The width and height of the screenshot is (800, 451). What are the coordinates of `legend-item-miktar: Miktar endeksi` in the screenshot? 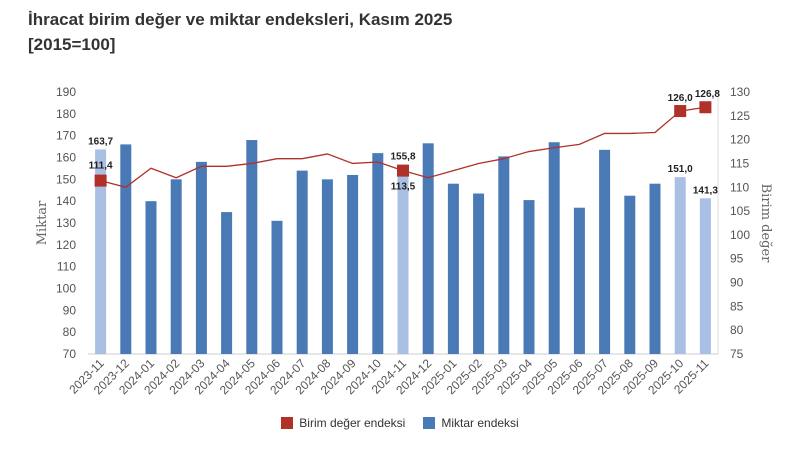 It's located at (471, 423).